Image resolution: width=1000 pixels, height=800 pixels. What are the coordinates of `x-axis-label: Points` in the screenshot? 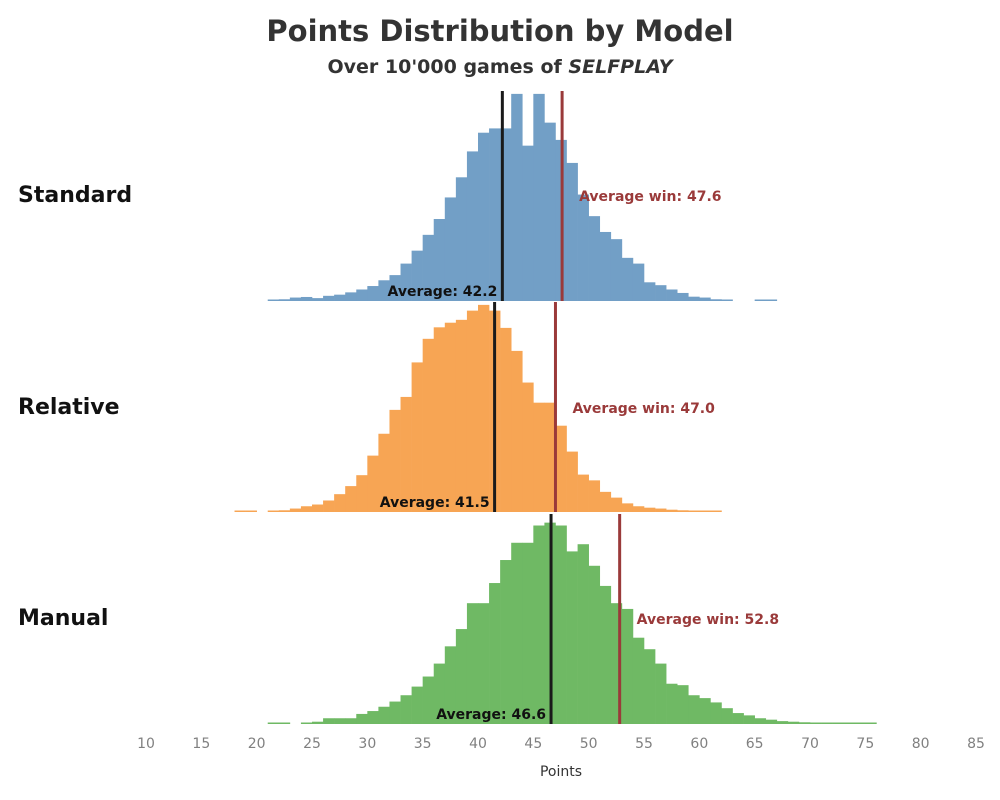 It's located at (561, 772).